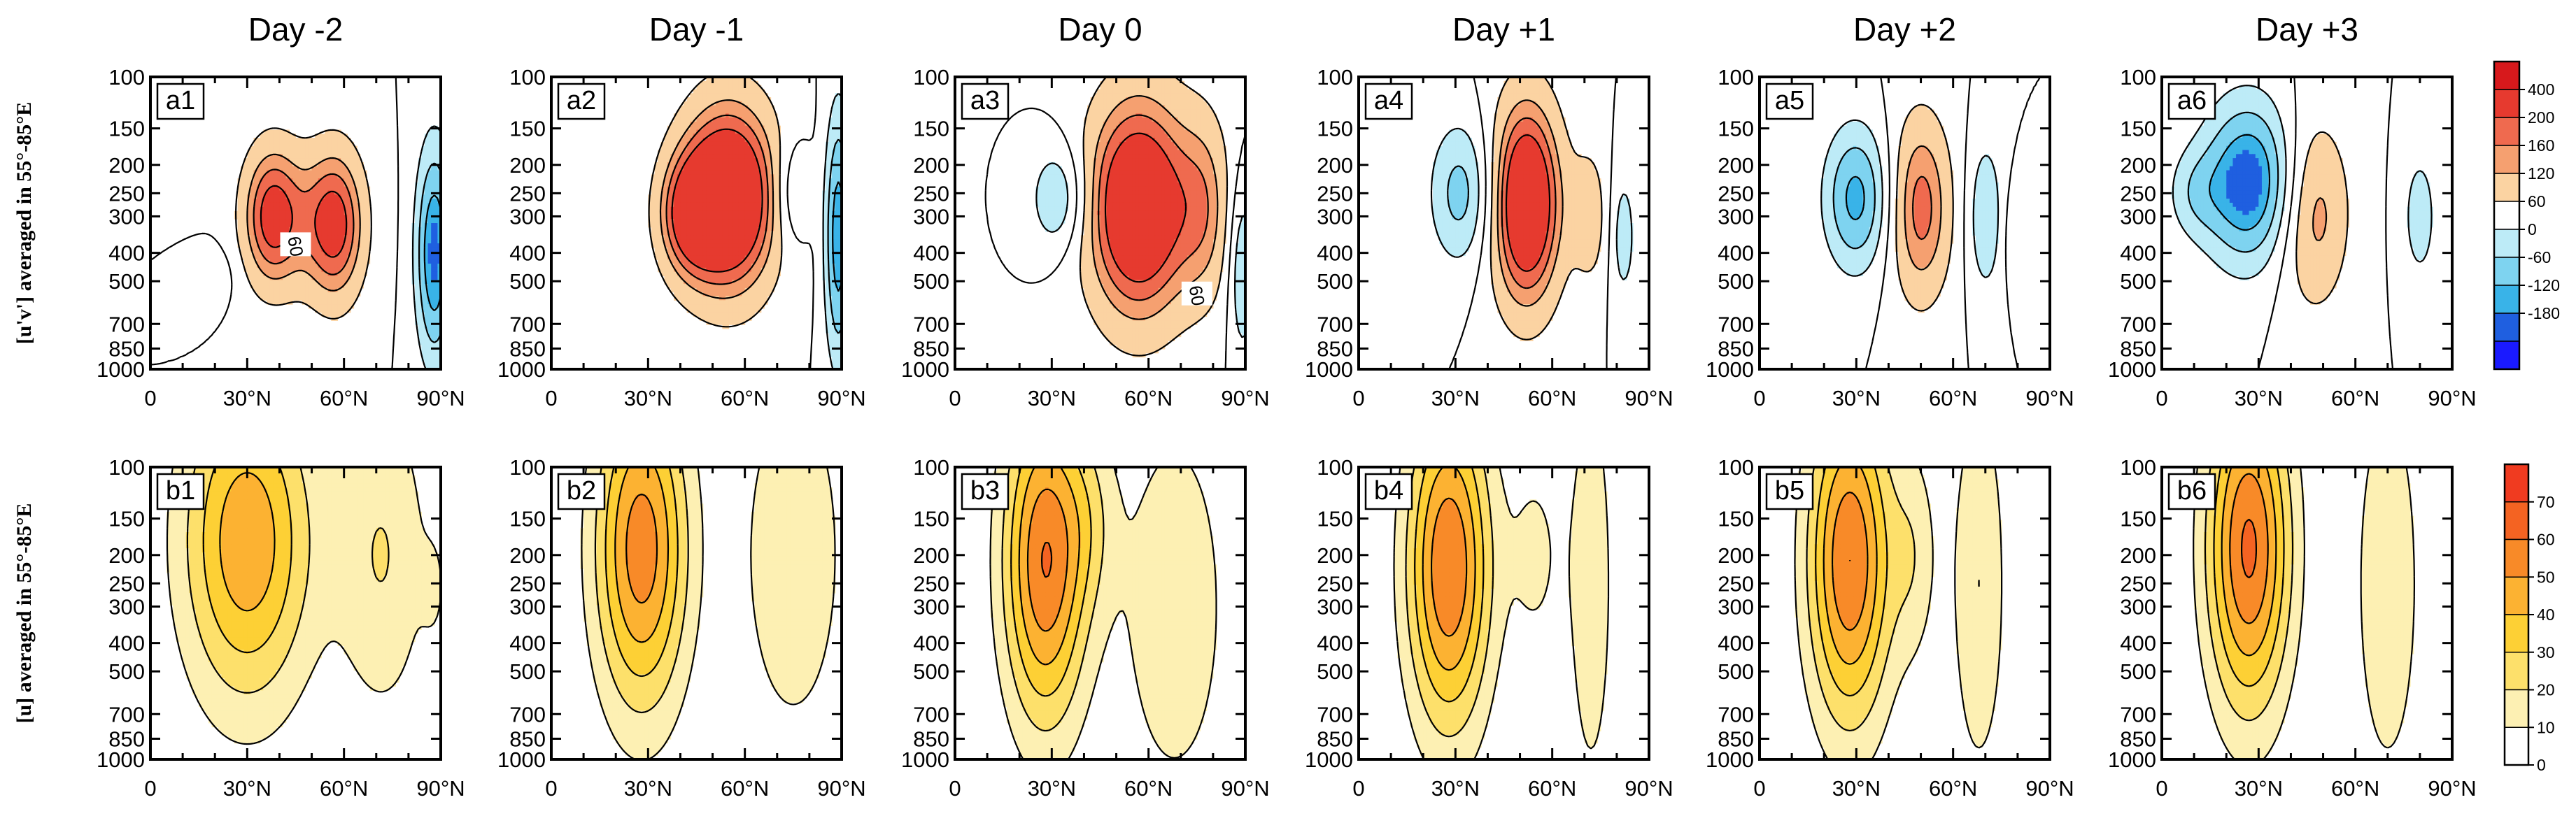 The image size is (2576, 816). I want to click on colorbar-tick-label: 10, so click(2546, 727).